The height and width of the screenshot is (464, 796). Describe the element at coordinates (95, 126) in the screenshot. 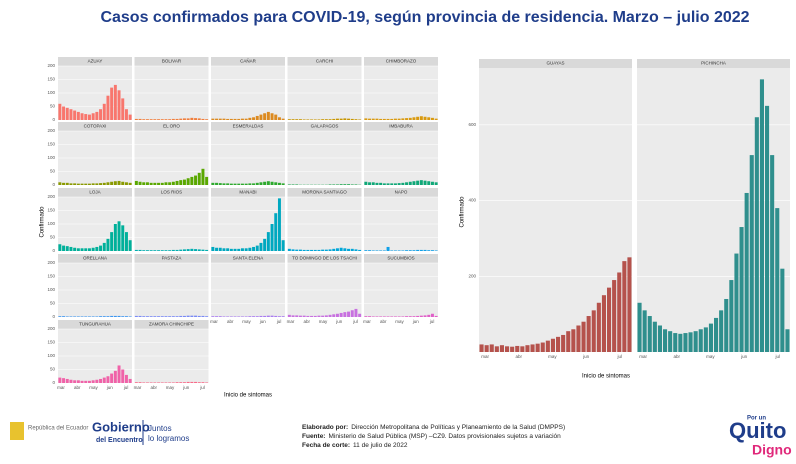

I see `strip-label: COTOPAXI` at that location.